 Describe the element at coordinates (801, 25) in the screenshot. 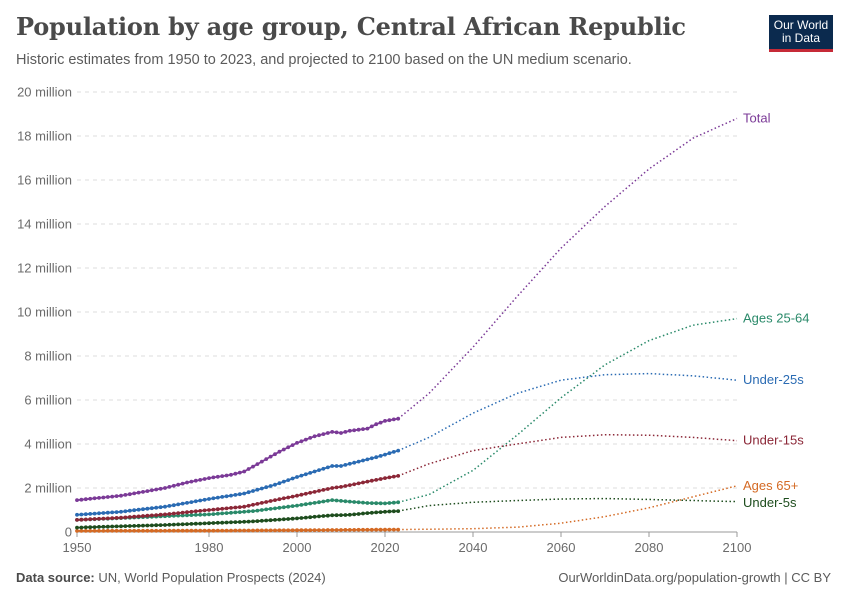

I see `logo-line1: Our World` at that location.